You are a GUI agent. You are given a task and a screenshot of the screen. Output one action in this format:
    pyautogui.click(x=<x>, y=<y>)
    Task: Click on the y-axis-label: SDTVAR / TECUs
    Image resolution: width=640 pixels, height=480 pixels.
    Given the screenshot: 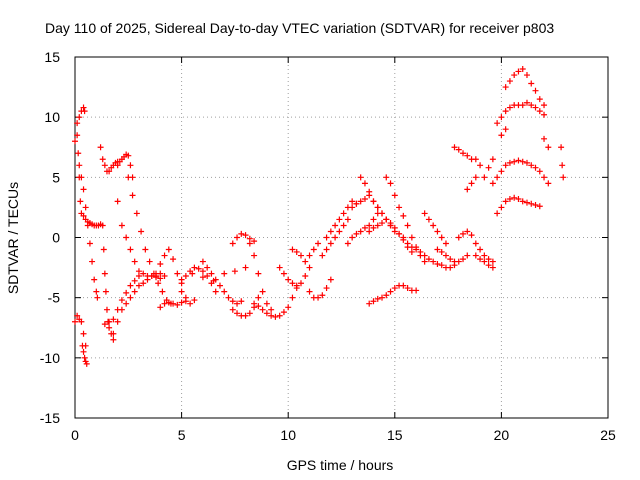 What is the action you would take?
    pyautogui.click(x=13, y=238)
    